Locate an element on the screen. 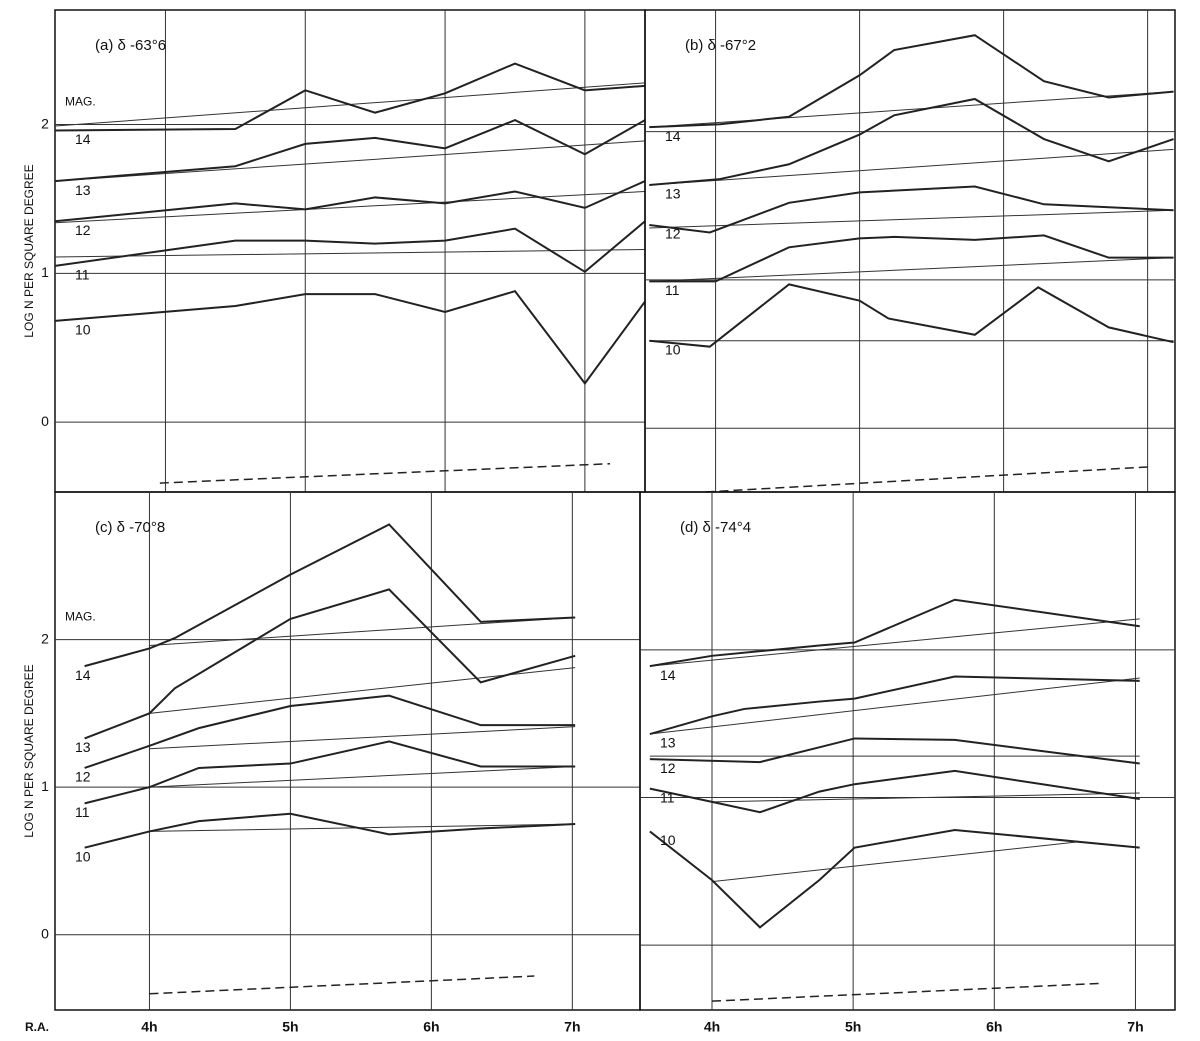 The width and height of the screenshot is (1200, 1041). x-axis-label: R.A. is located at coordinates (37, 1027).